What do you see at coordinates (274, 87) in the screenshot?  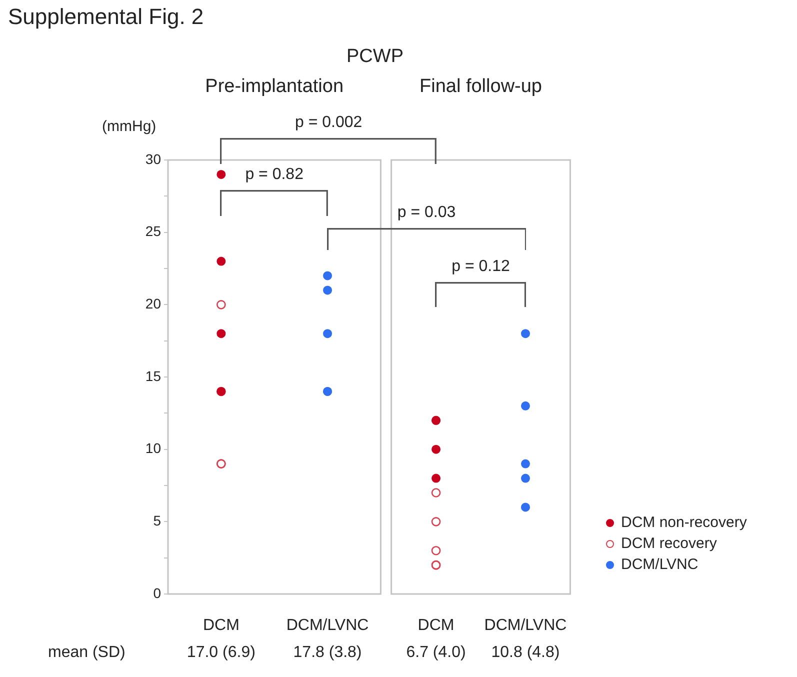 I see `chart-title: Pre-implantation` at bounding box center [274, 87].